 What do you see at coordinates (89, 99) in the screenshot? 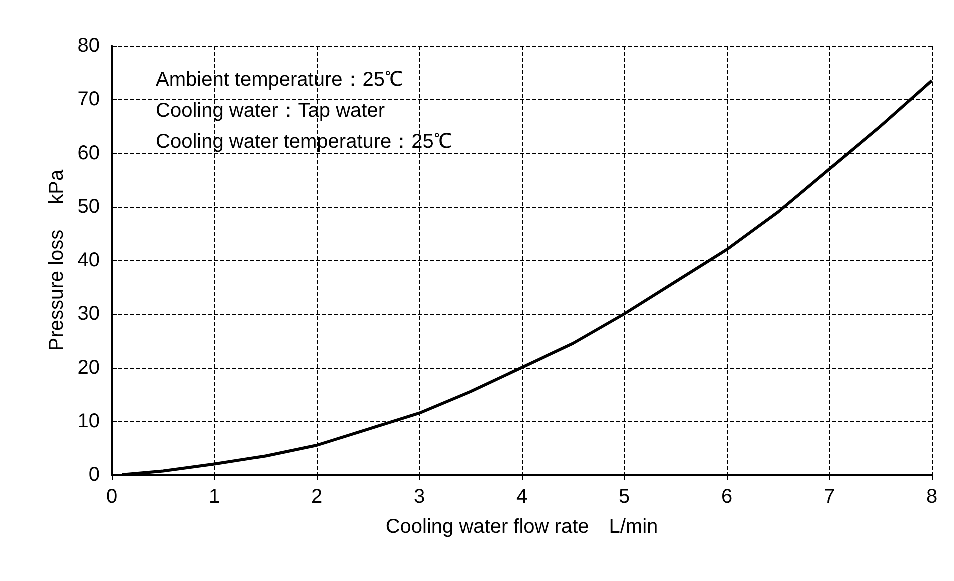
I see `y-tick-label: 70` at bounding box center [89, 99].